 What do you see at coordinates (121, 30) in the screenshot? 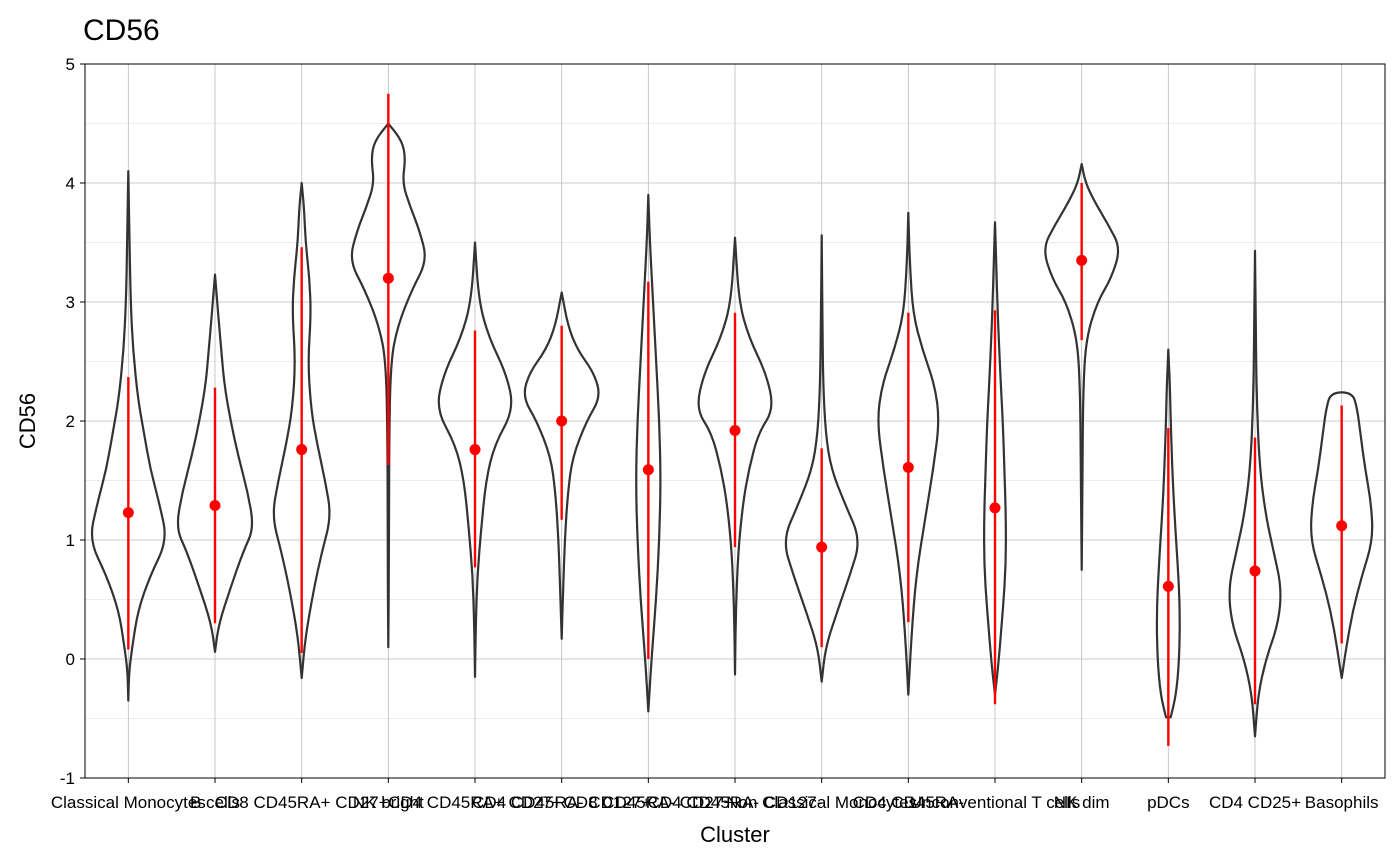
I see `chart-title: CD56` at bounding box center [121, 30].